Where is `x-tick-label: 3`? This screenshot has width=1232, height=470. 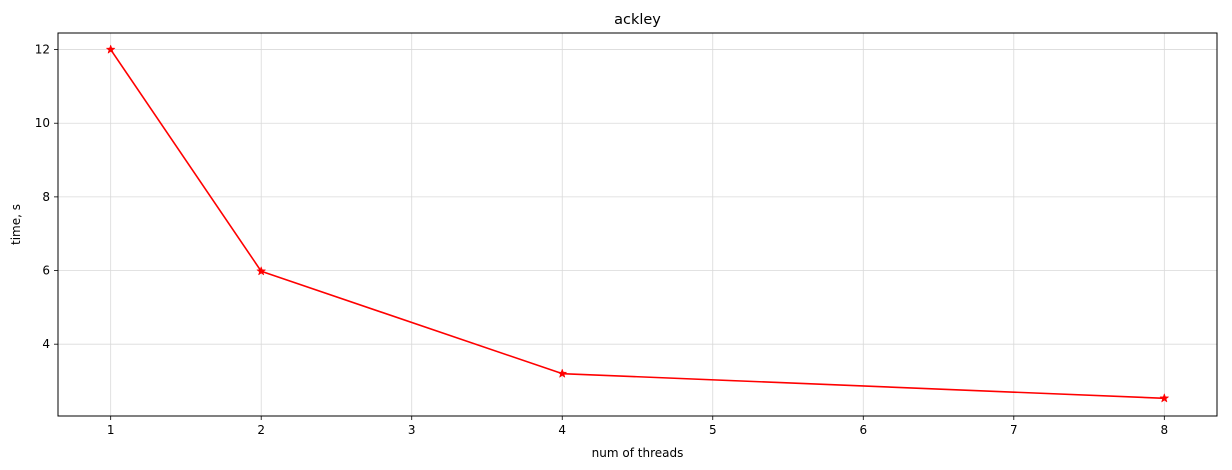 x-tick-label: 3 is located at coordinates (412, 430).